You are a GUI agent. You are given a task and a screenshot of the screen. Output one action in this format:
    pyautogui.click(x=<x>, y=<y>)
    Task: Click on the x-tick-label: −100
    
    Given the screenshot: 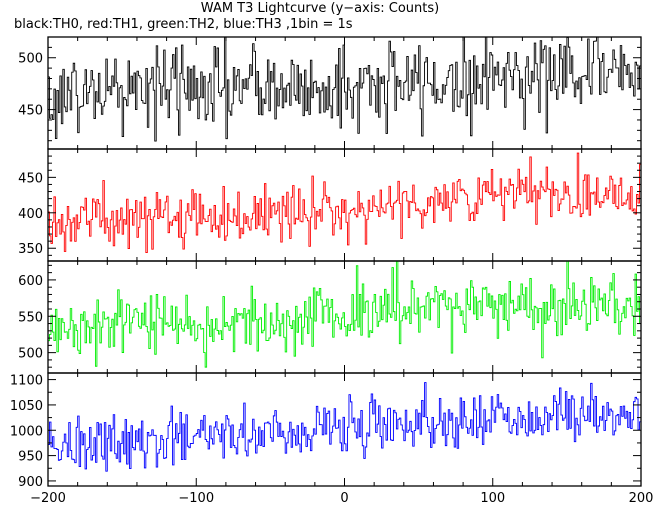 What is the action you would take?
    pyautogui.click(x=196, y=498)
    